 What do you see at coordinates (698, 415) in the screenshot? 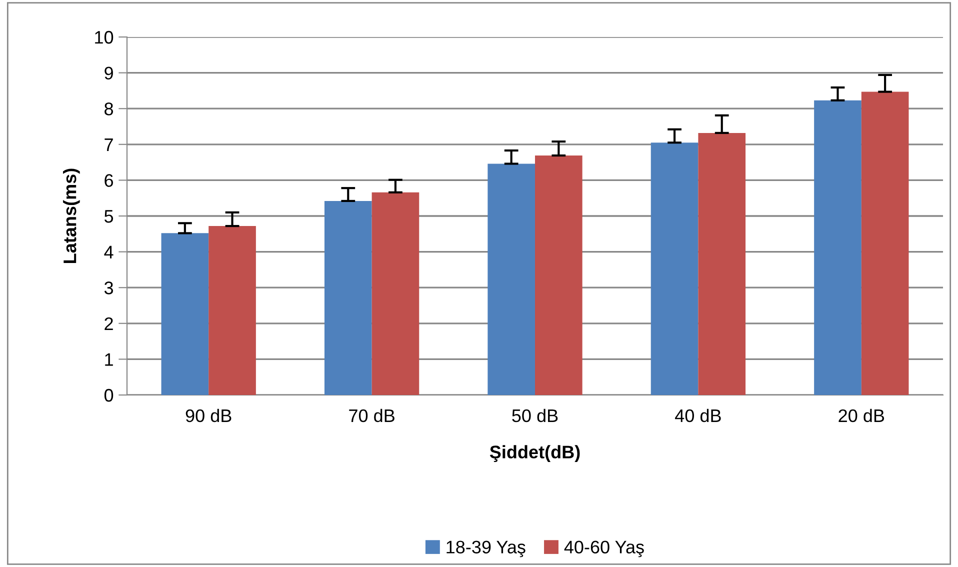
I see `x-tick-label: 40 dB` at bounding box center [698, 415].